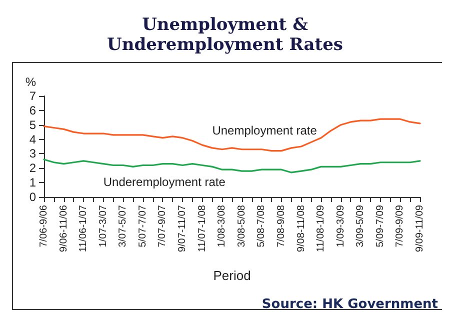 Image resolution: width=450 pixels, height=321 pixels. What do you see at coordinates (350, 304) in the screenshot?
I see `source-note: Source: HK Government` at bounding box center [350, 304].